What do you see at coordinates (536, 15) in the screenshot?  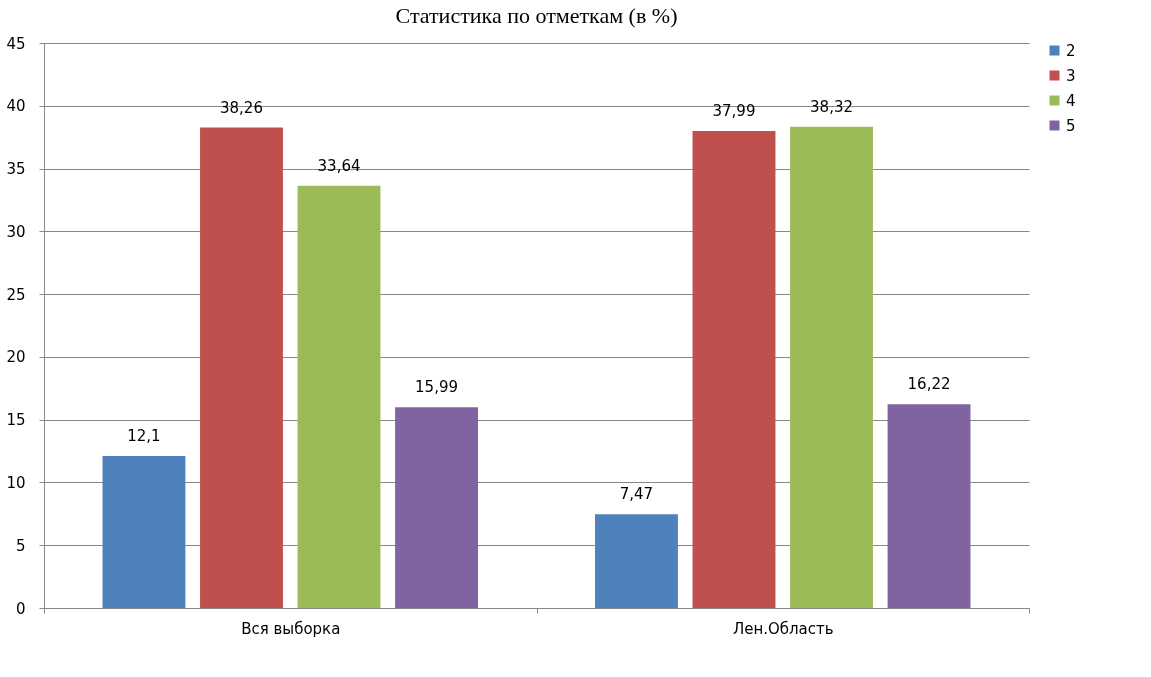 I see `chart-title: Статистика по отметкам (в %)` at bounding box center [536, 15].